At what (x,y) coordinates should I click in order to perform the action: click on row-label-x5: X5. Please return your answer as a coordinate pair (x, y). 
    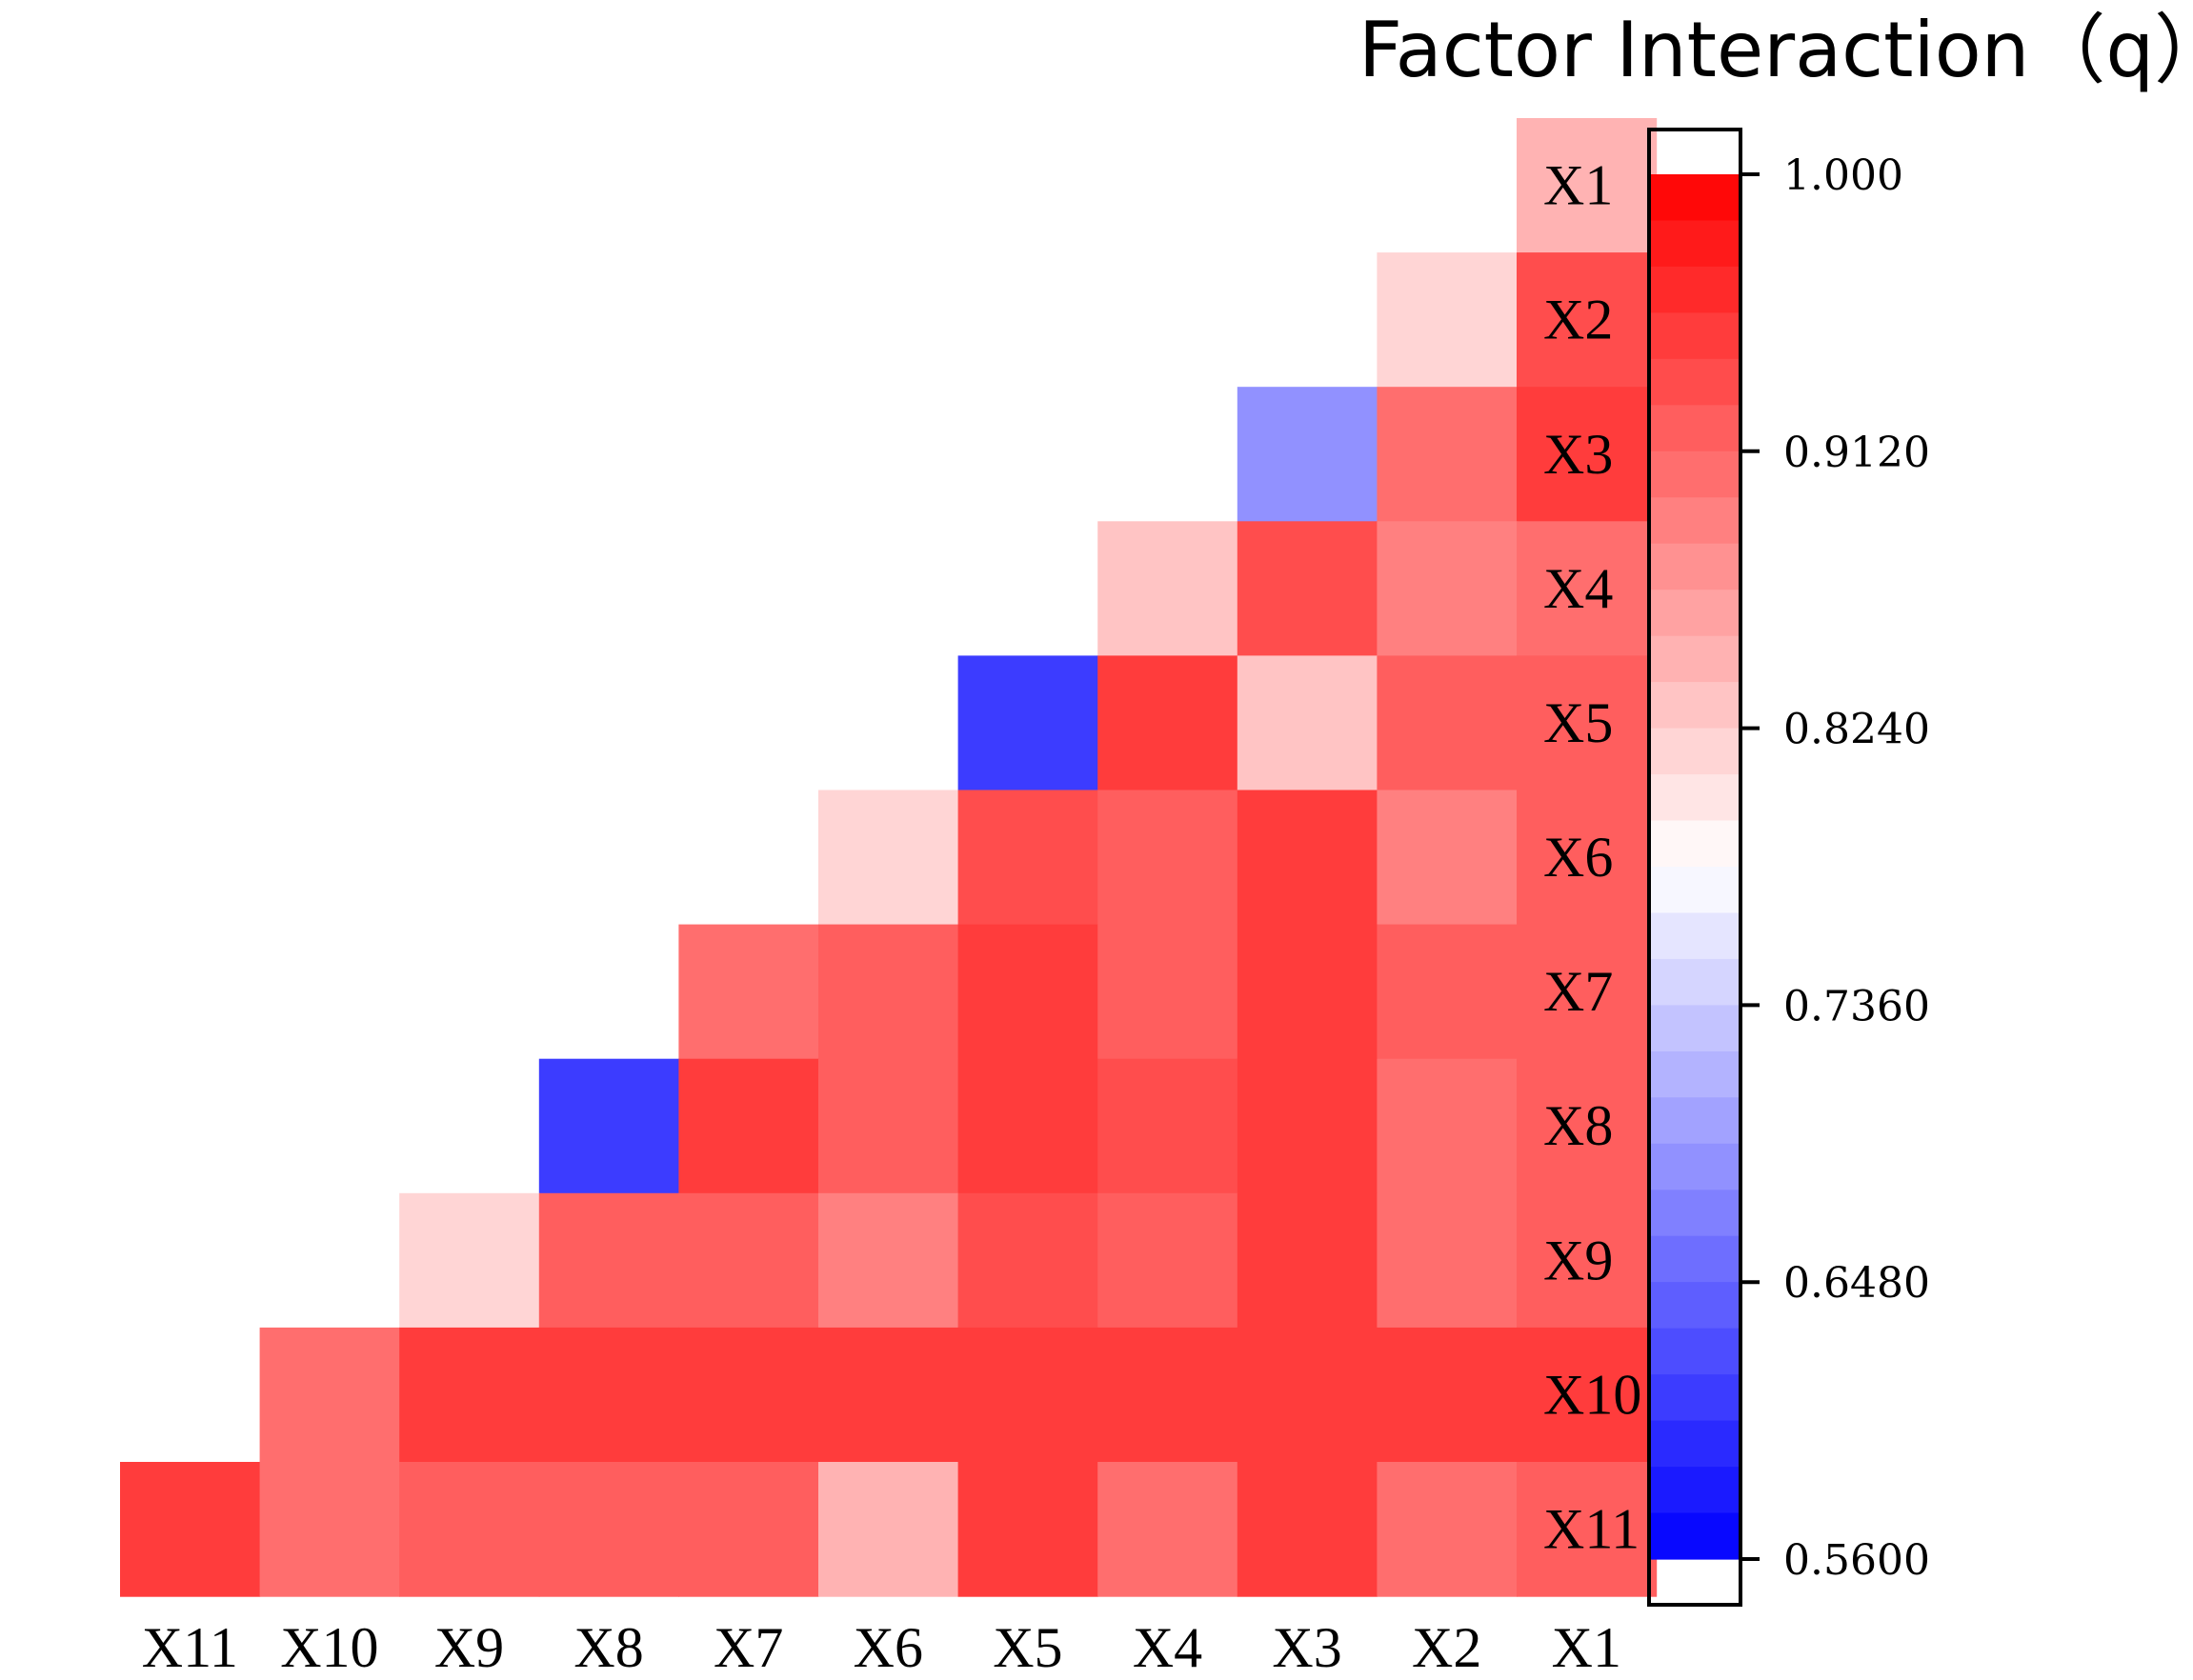
    Looking at the image, I should click on (1578, 722).